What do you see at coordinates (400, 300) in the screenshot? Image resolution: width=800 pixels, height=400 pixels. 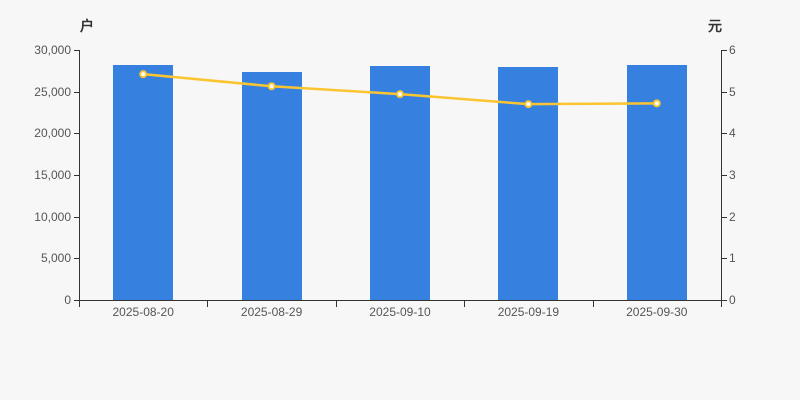 I see `x-axis-line` at bounding box center [400, 300].